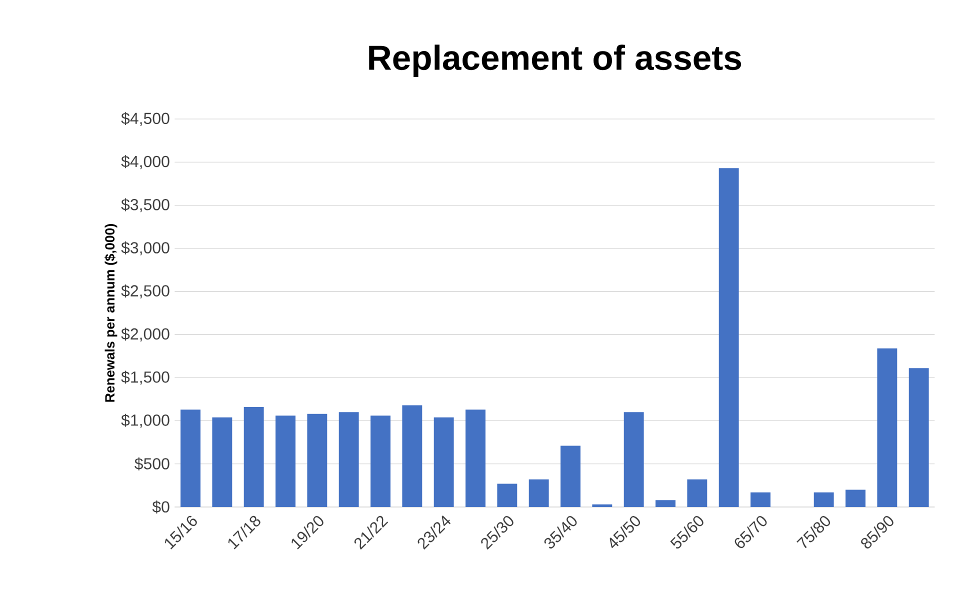 This screenshot has height=608, width=959. Describe the element at coordinates (145, 377) in the screenshot. I see `y-tick-label: $1,500` at that location.